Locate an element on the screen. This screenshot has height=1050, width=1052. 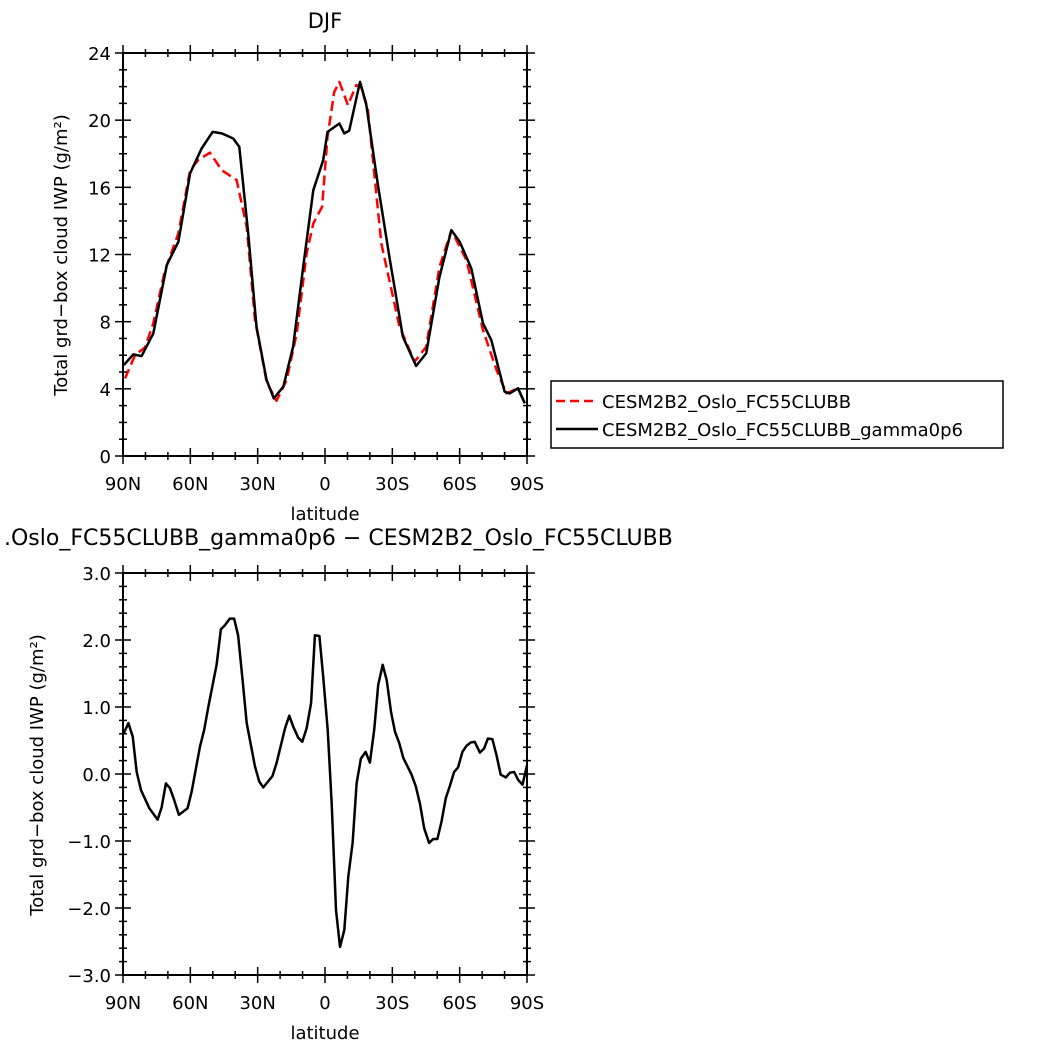
bottom-ytick-label: 3.0 is located at coordinates (96, 574).